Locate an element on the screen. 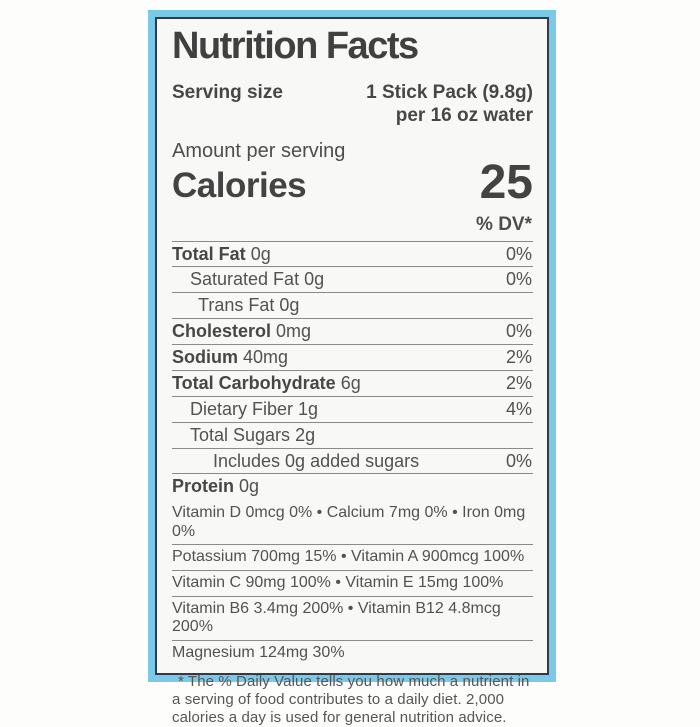 The width and height of the screenshot is (700, 727). nutrient-row-protein: Protein 0g is located at coordinates (352, 486).